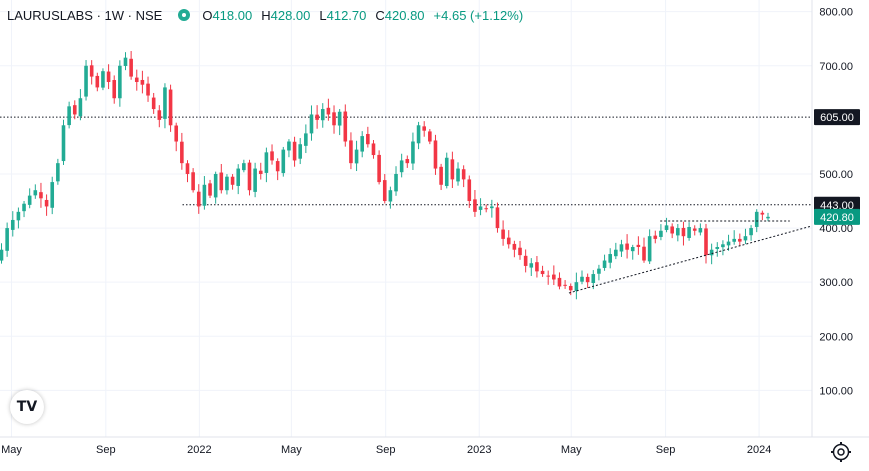 This screenshot has width=869, height=471. Describe the element at coordinates (400, 15) in the screenshot. I see `close-value: C420.80` at that location.